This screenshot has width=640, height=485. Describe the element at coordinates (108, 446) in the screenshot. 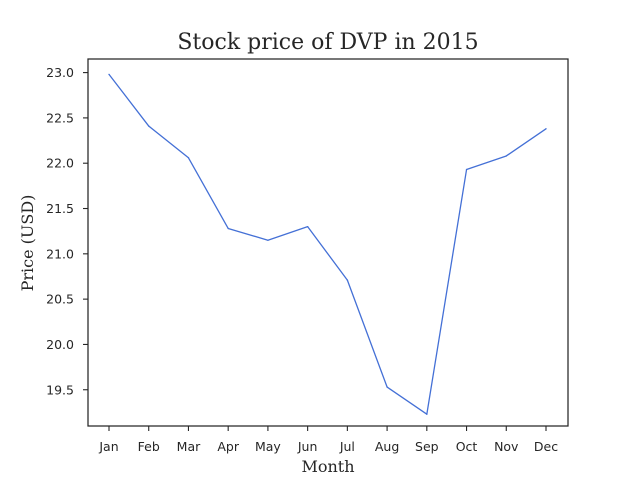

I see `x-tick-label: Jan` at that location.